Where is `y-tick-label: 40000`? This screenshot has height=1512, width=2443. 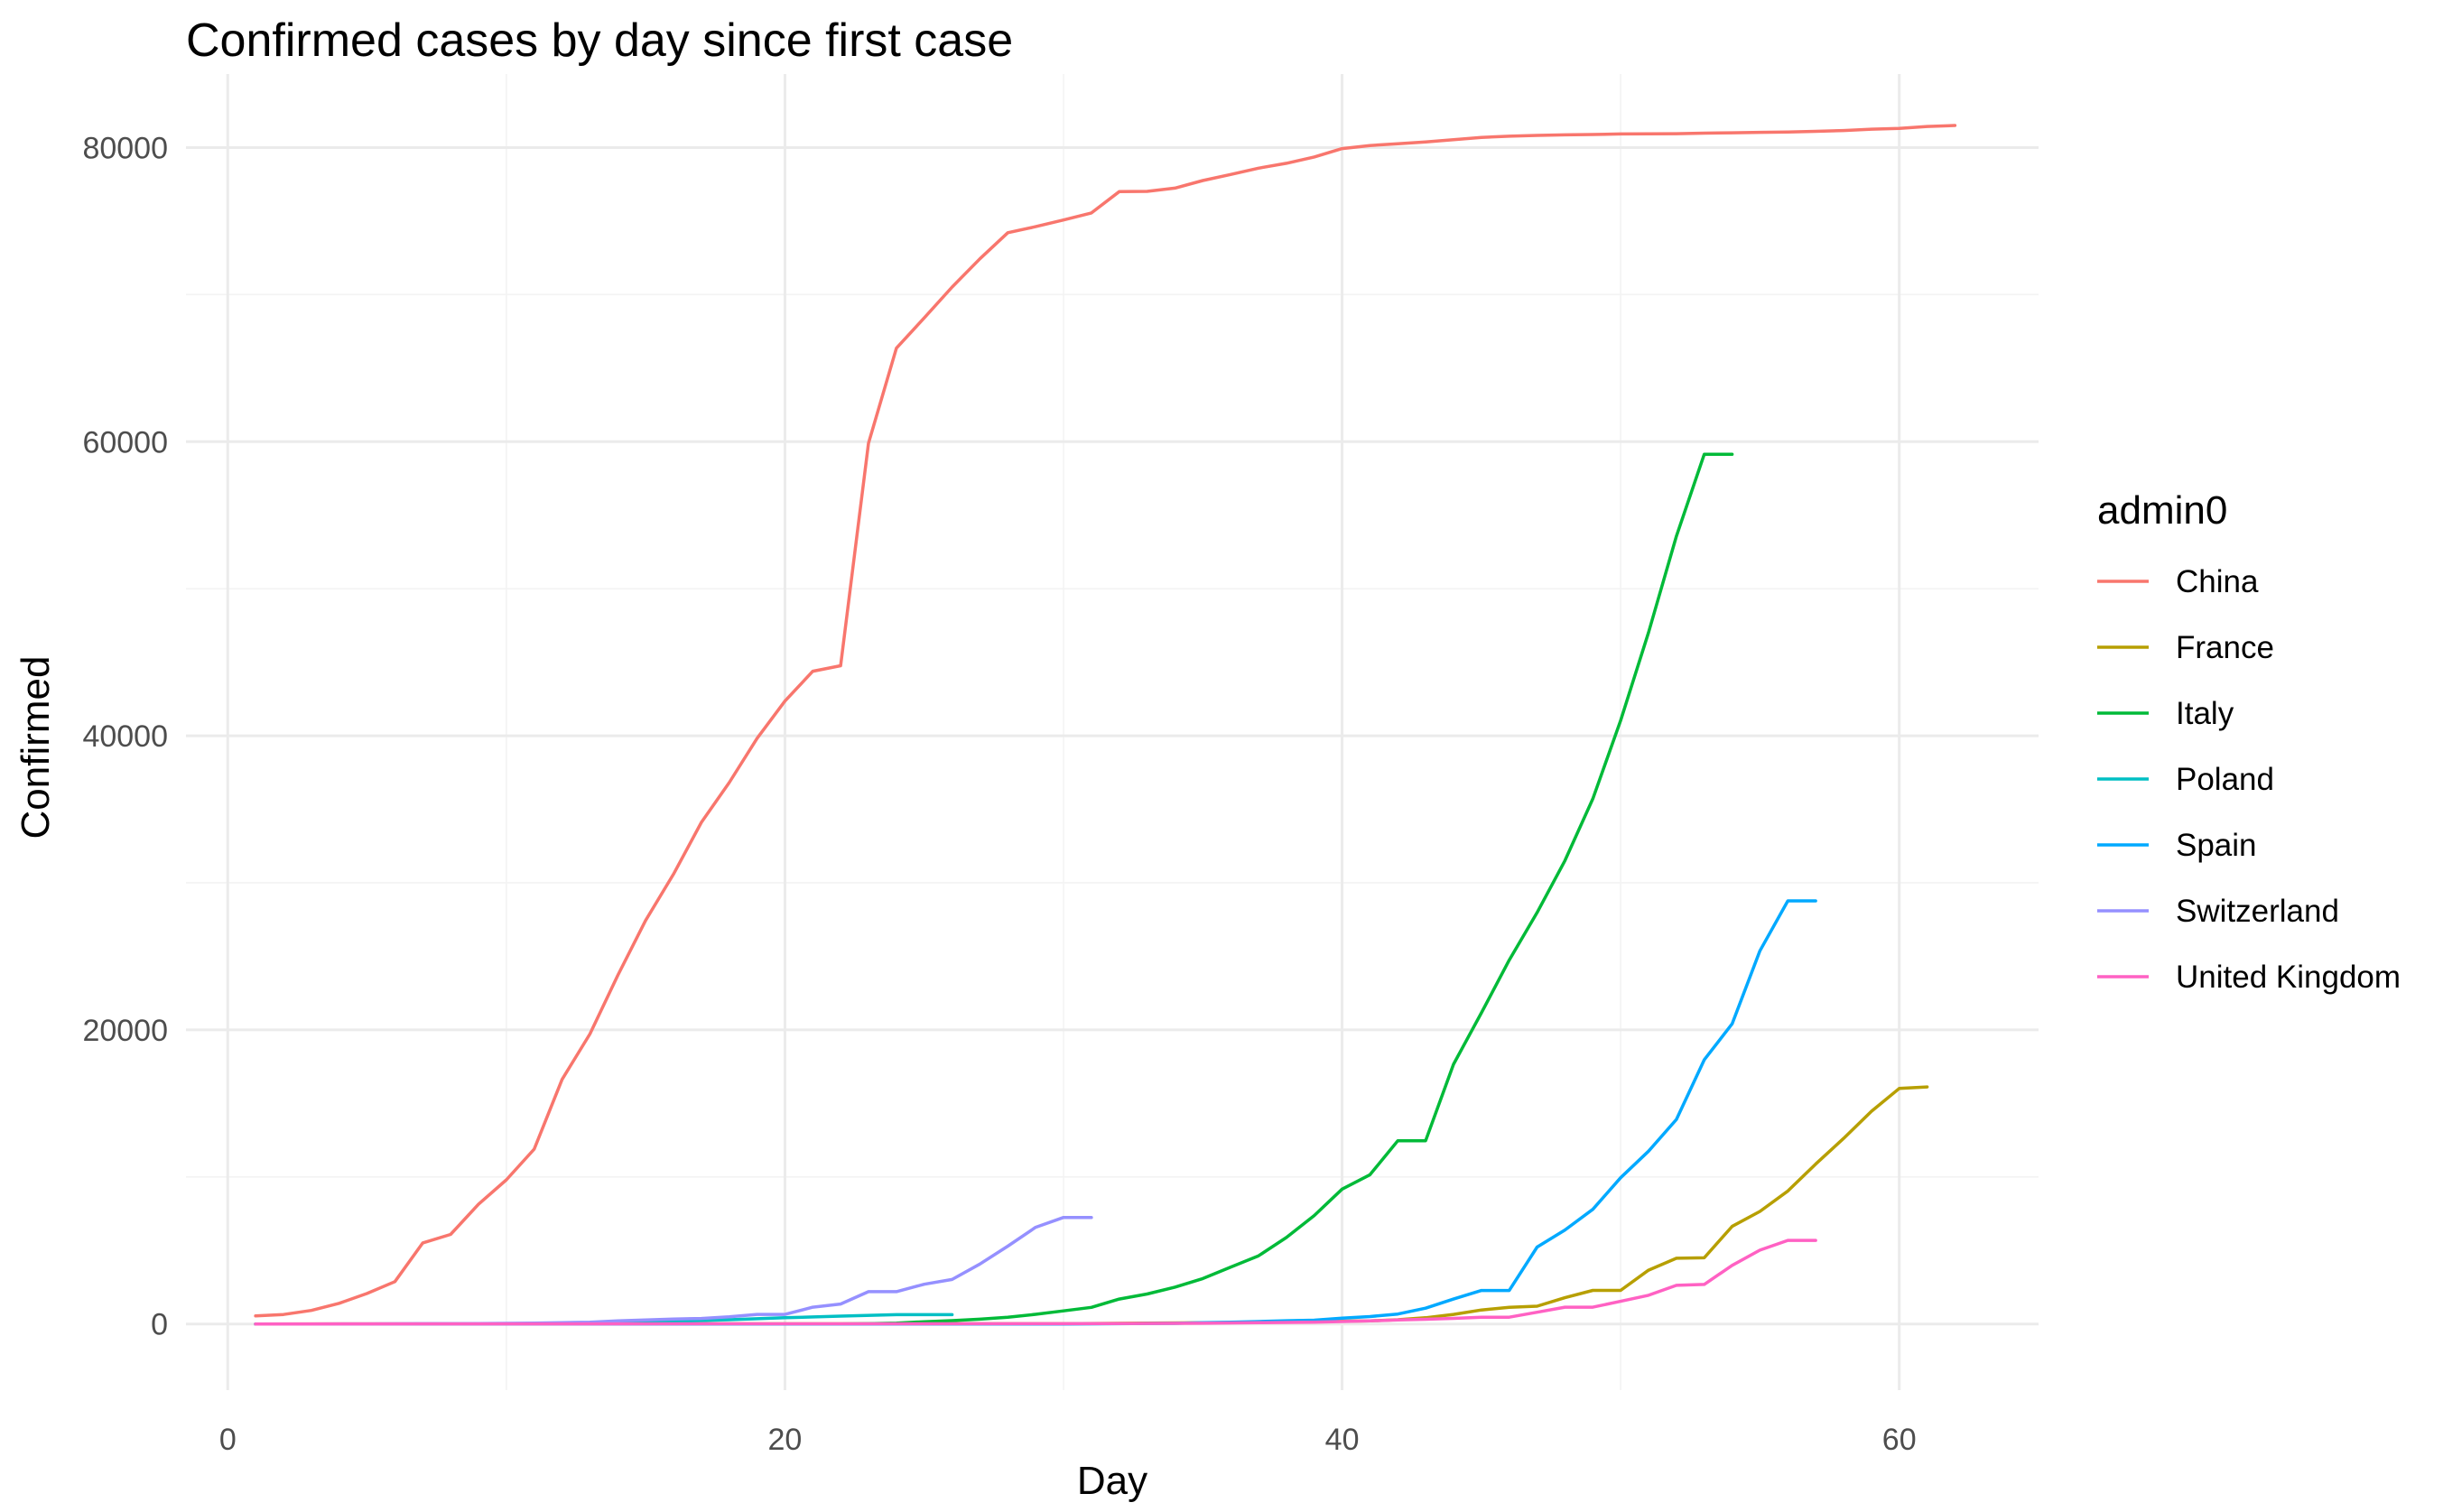 y-tick-label: 40000 is located at coordinates (125, 736).